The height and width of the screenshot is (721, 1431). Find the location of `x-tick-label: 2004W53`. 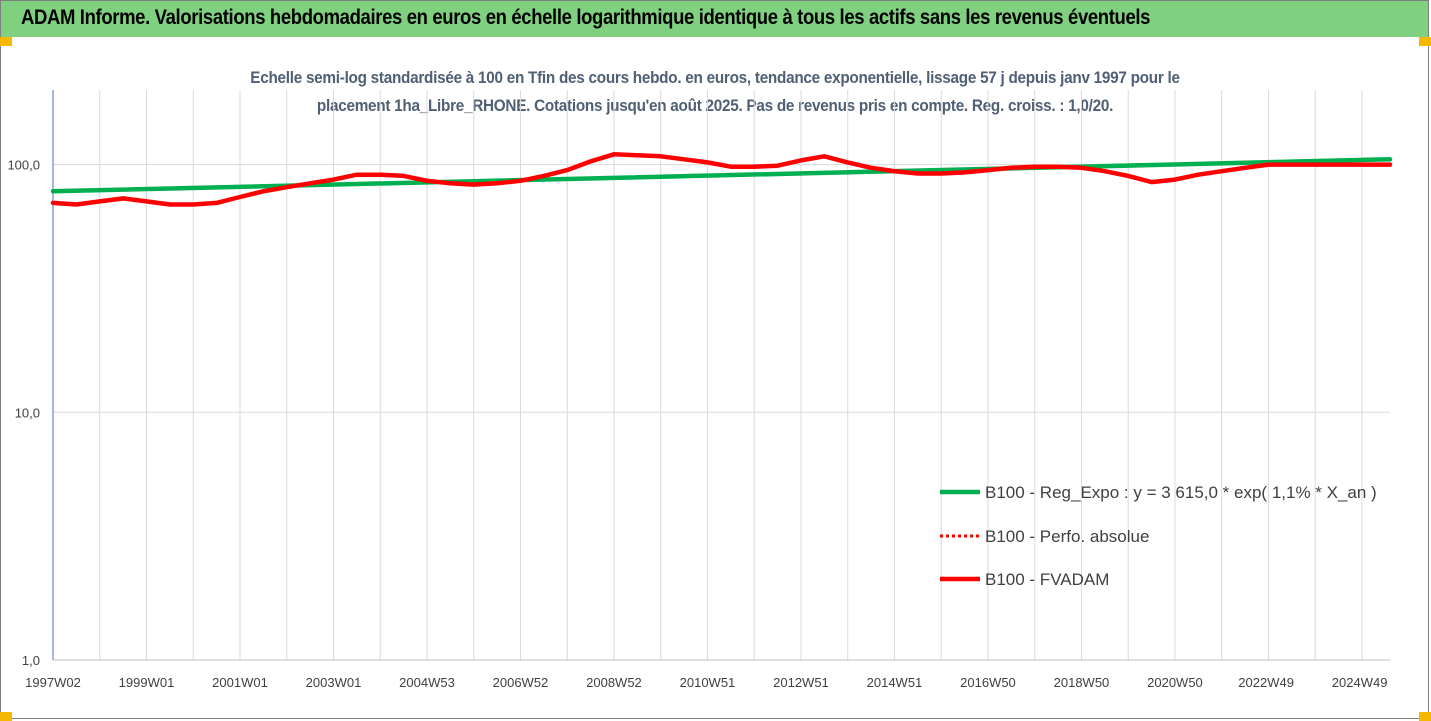

x-tick-label: 2004W53 is located at coordinates (427, 682).